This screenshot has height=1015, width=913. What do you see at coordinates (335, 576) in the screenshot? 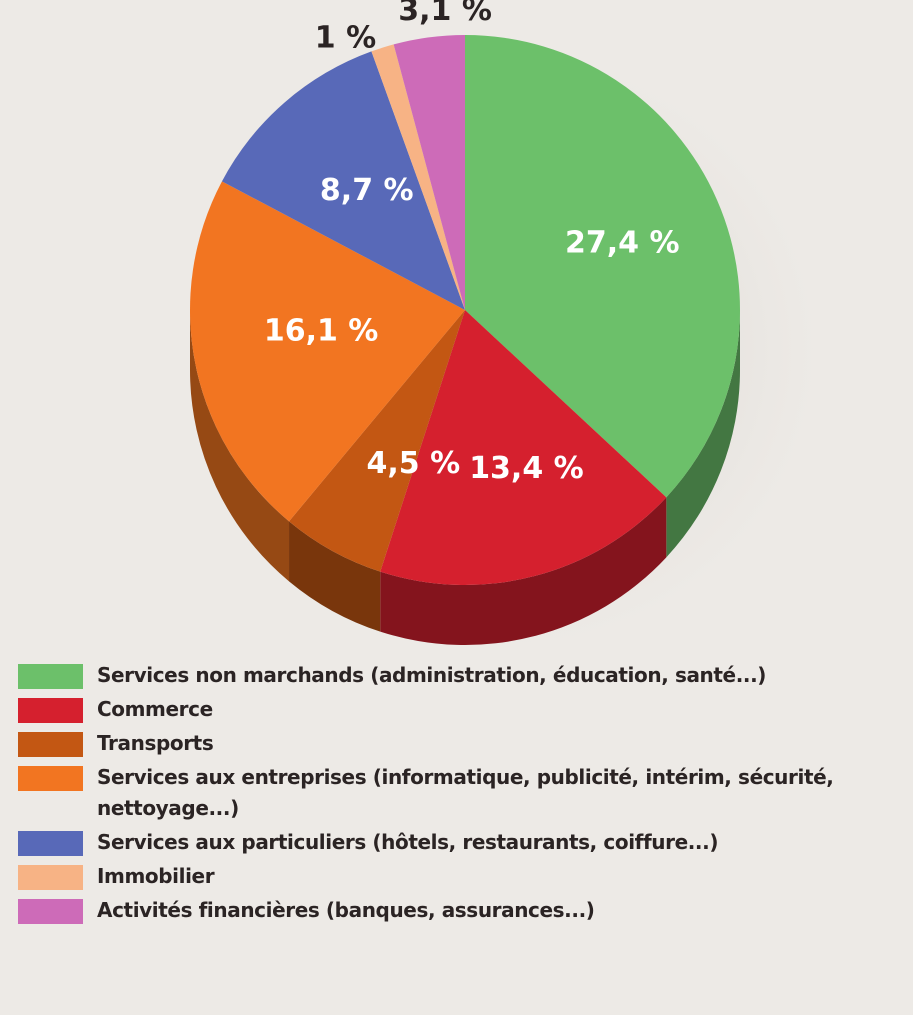
I see `side-transports` at bounding box center [335, 576].